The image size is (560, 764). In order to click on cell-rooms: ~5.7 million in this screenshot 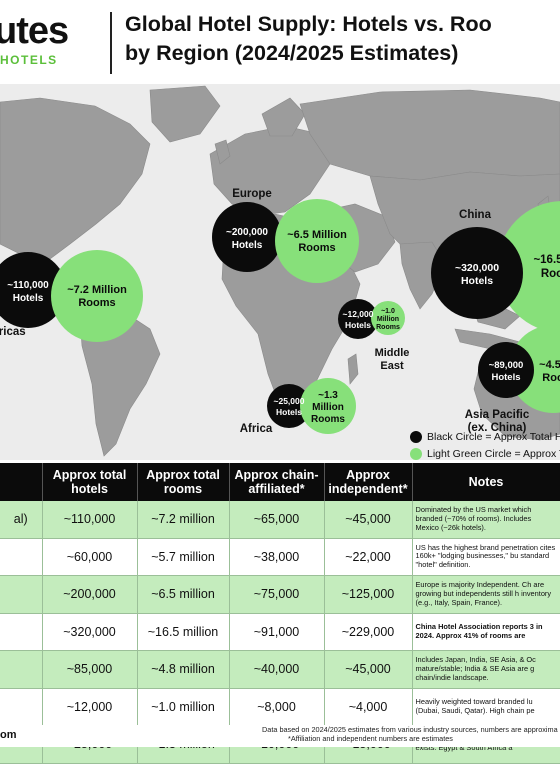, I will do `click(183, 557)`.